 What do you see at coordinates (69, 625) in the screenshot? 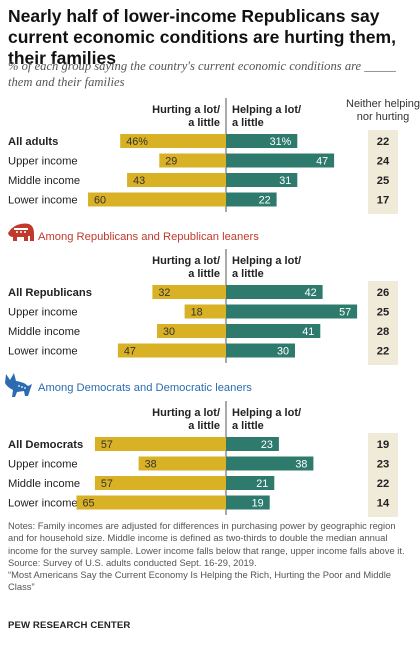
I see `brand-logo-text: PEW RESEARCH CENTER` at bounding box center [69, 625].